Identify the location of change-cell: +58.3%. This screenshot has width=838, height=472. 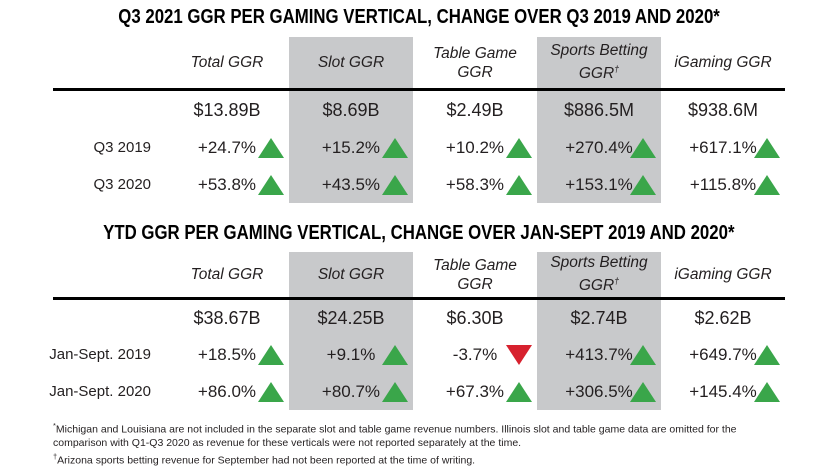
(475, 184).